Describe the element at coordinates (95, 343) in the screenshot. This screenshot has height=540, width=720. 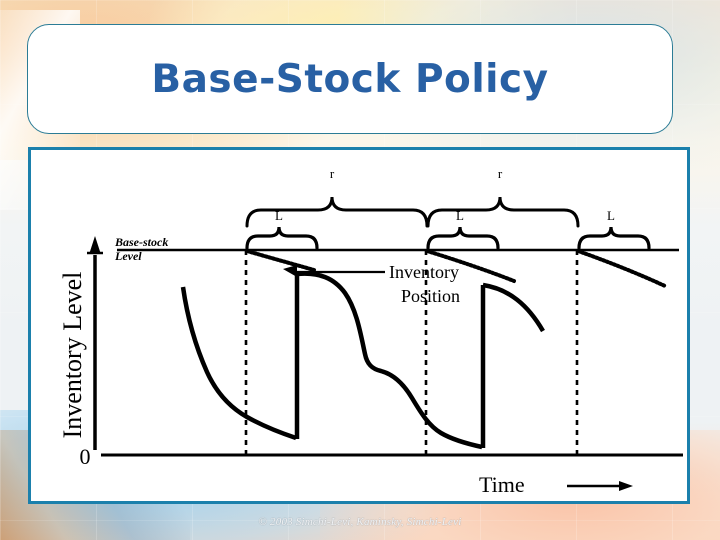
I see `y-axis-group` at that location.